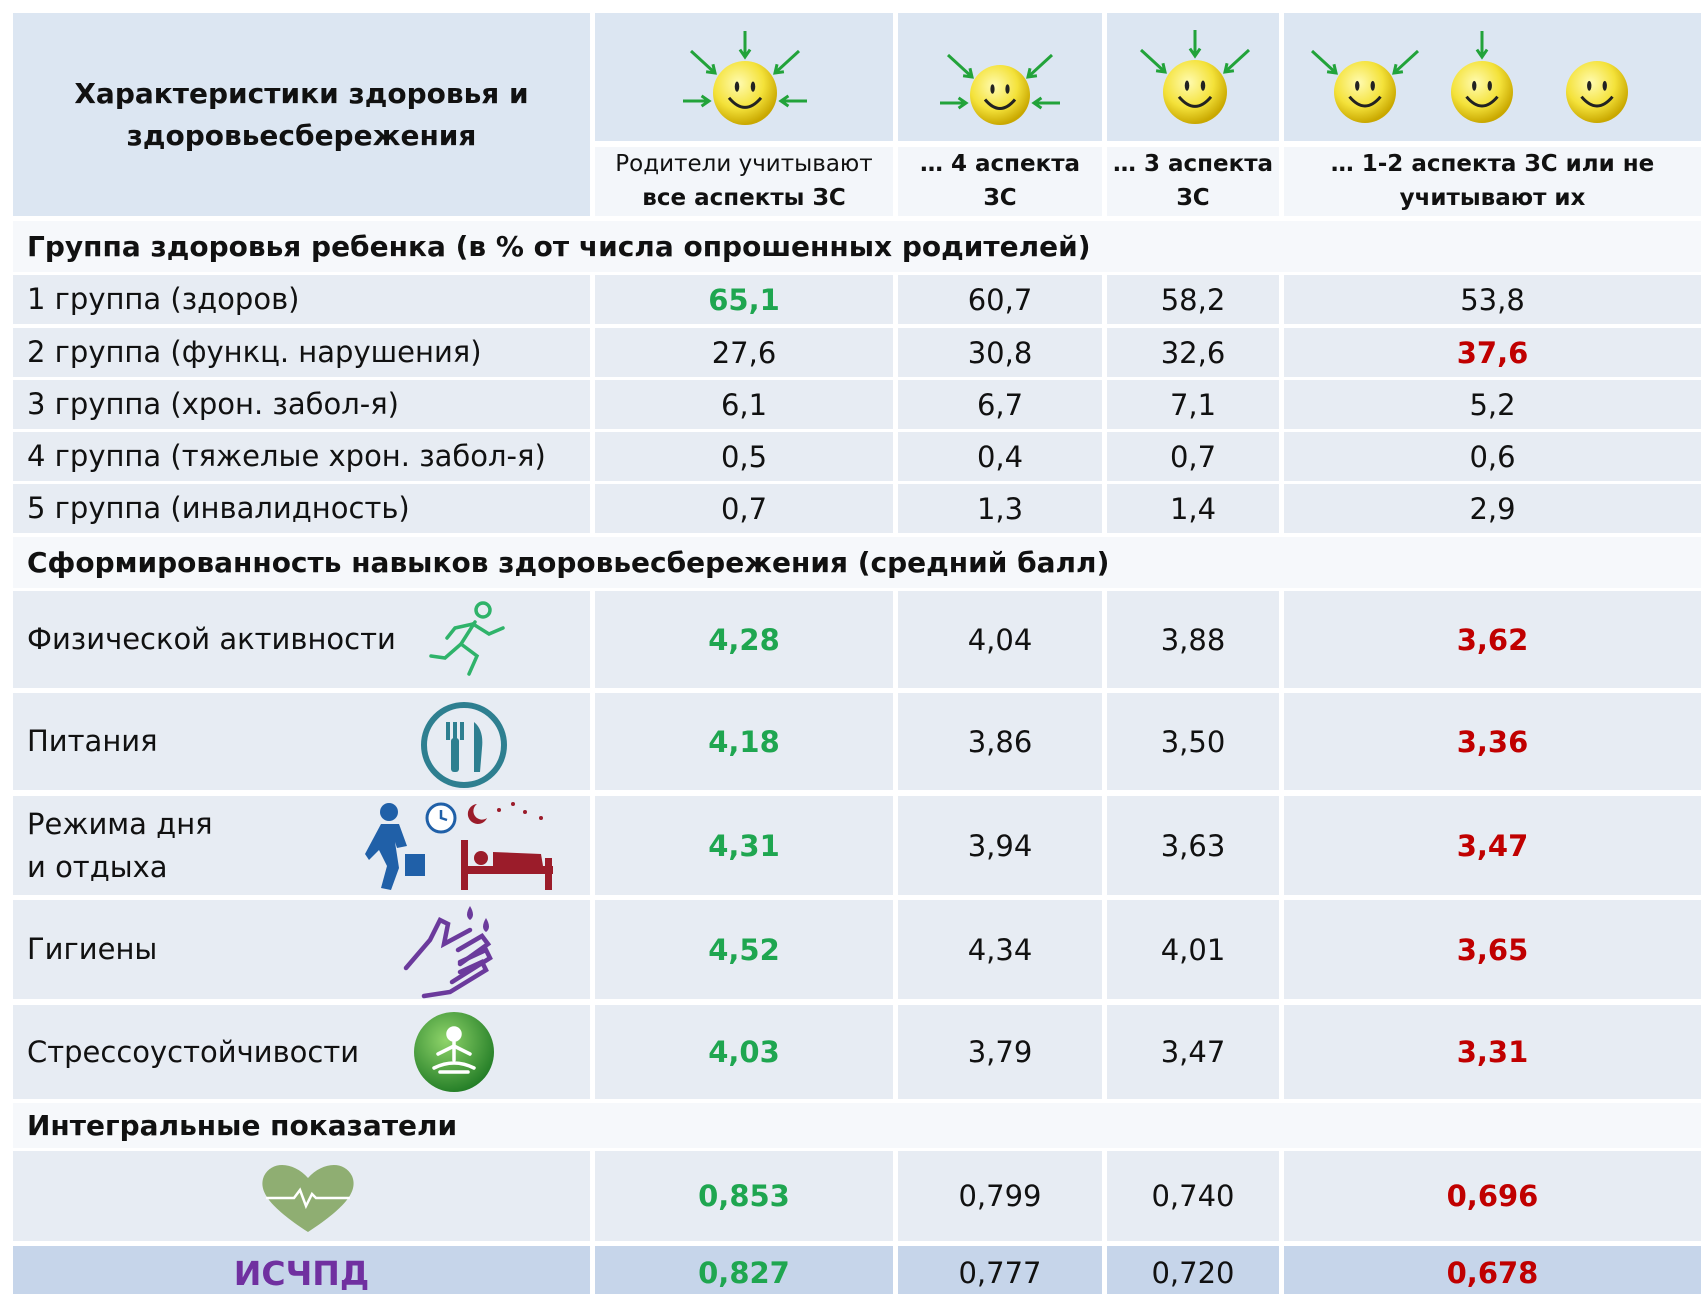 Image resolution: width=1707 pixels, height=1294 pixels. I want to click on hygiene-icon, so click(450, 952).